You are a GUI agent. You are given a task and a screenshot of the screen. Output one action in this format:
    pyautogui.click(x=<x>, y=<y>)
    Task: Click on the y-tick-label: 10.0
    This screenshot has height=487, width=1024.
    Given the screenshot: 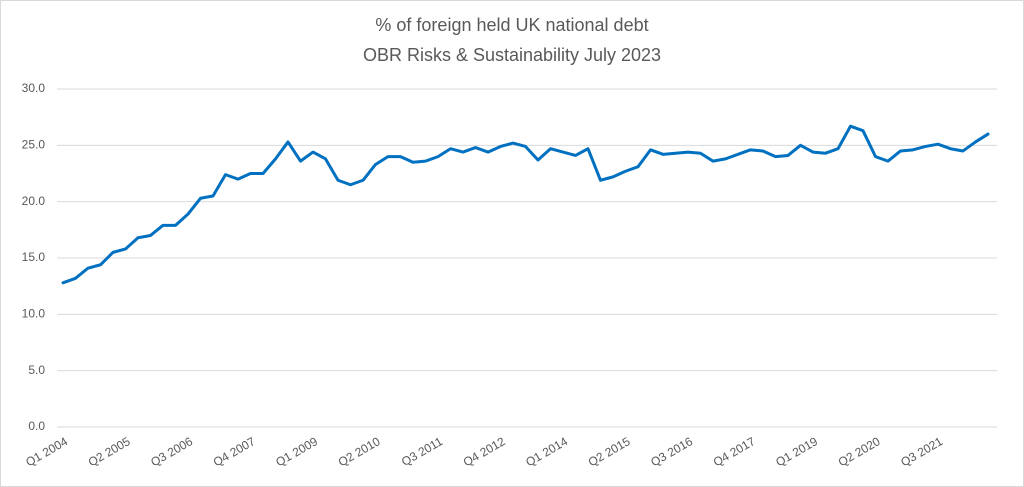 What is the action you would take?
    pyautogui.click(x=34, y=314)
    